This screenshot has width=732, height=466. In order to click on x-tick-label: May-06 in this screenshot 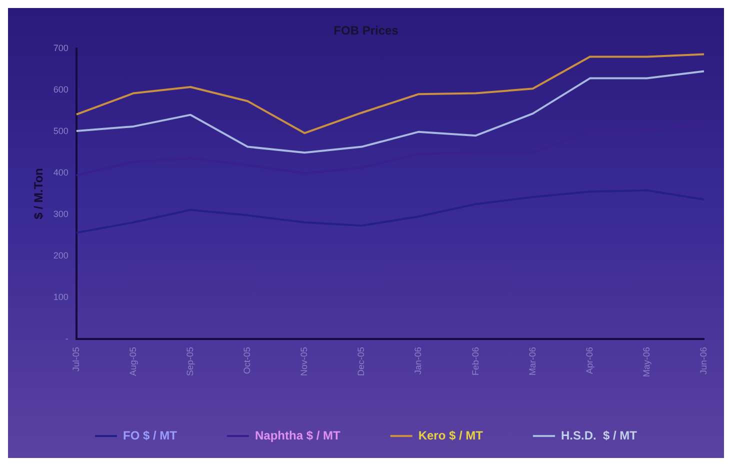, I will do `click(646, 362)`.